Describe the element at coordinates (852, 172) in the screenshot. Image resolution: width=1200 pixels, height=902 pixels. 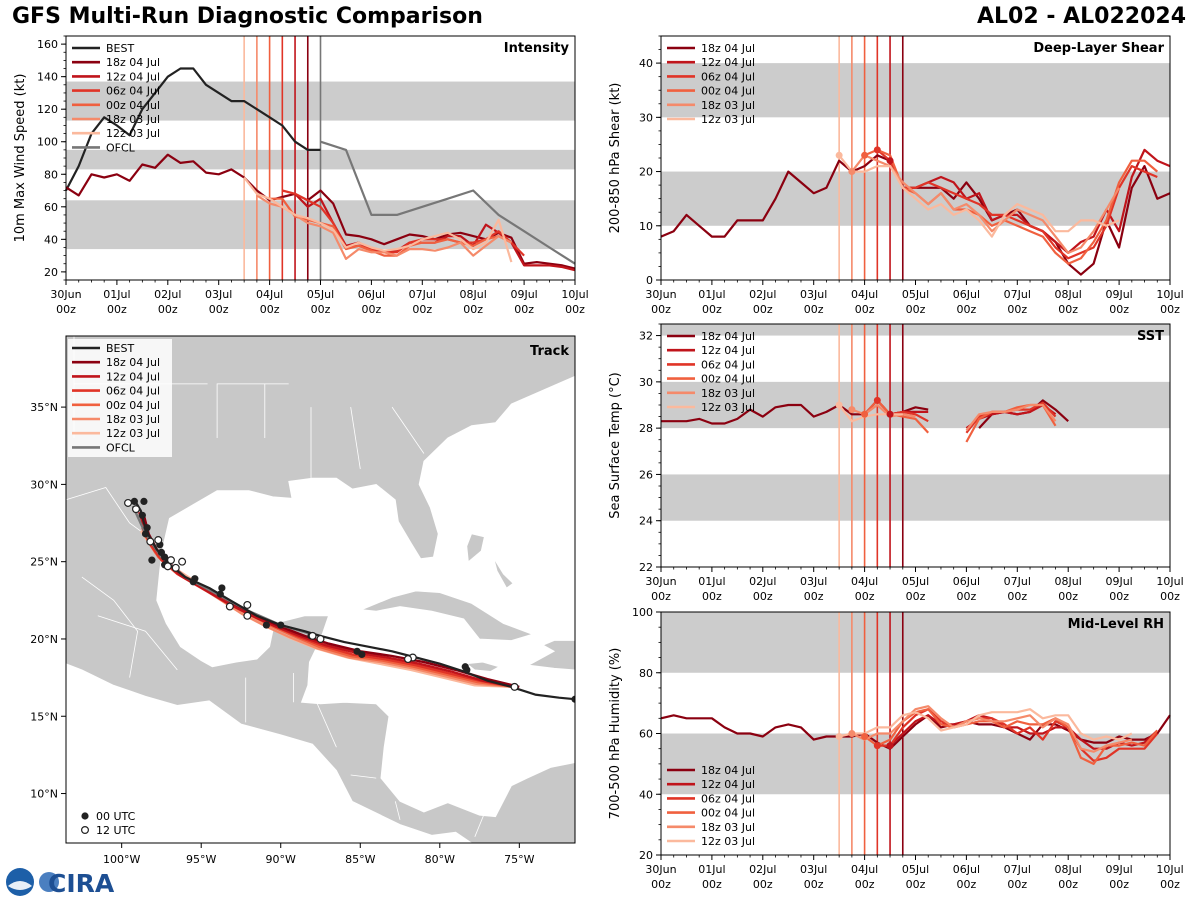
I see `shear-init-point` at that location.